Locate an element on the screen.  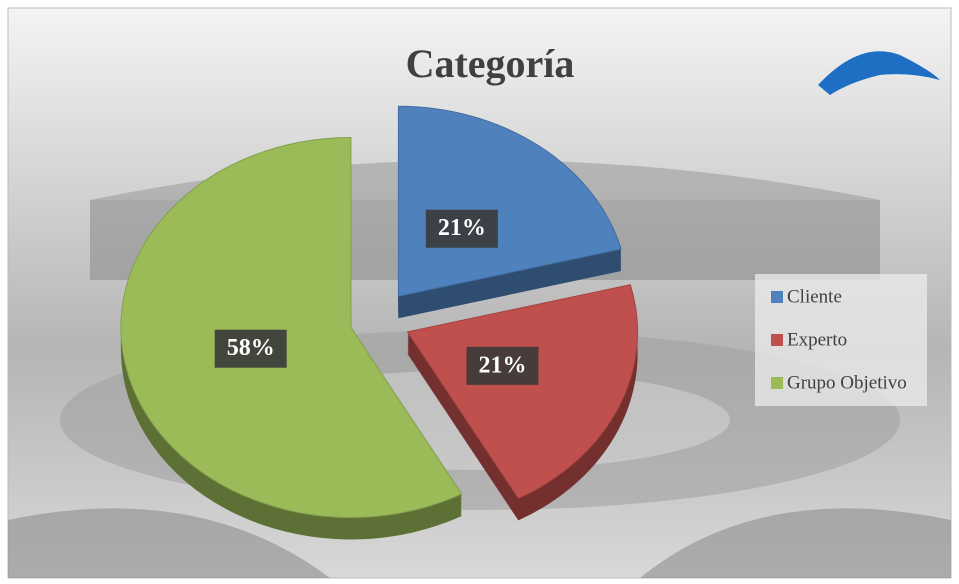
logo is located at coordinates (879, 73).